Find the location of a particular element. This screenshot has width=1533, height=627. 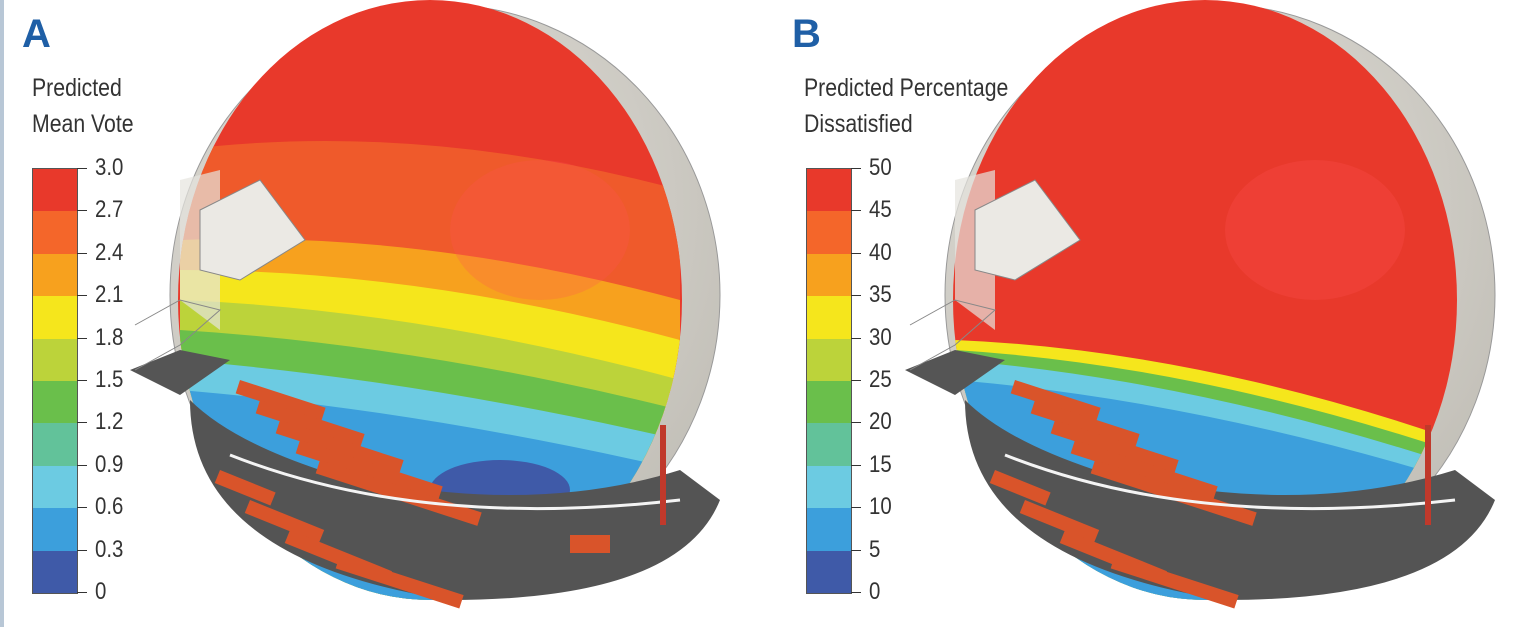

tick-label: 5 is located at coordinates (875, 549).